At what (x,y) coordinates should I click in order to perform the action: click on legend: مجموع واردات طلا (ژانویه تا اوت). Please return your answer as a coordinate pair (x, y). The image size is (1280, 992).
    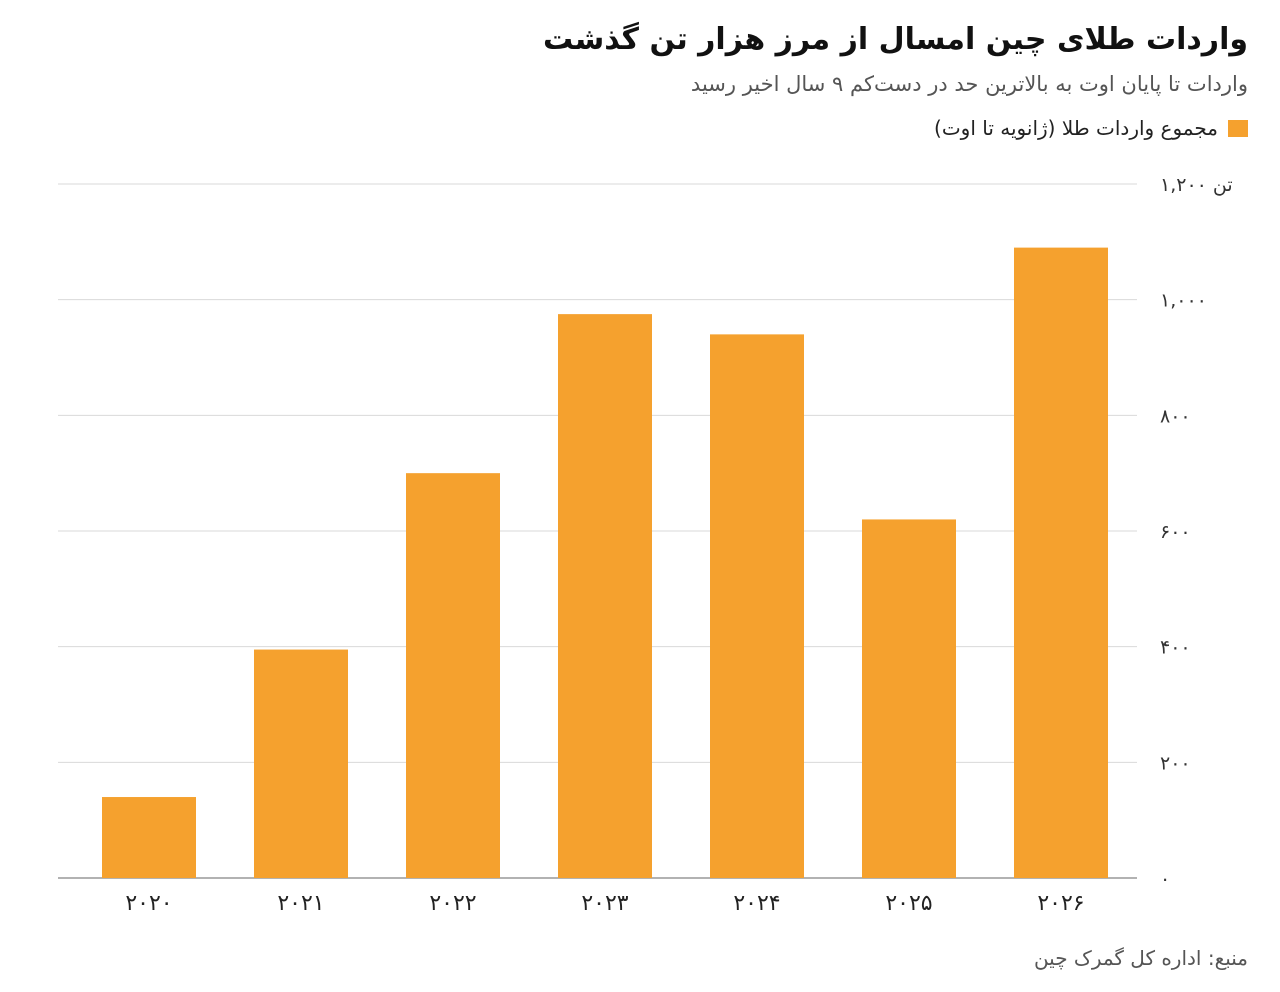
    Looking at the image, I should click on (1091, 128).